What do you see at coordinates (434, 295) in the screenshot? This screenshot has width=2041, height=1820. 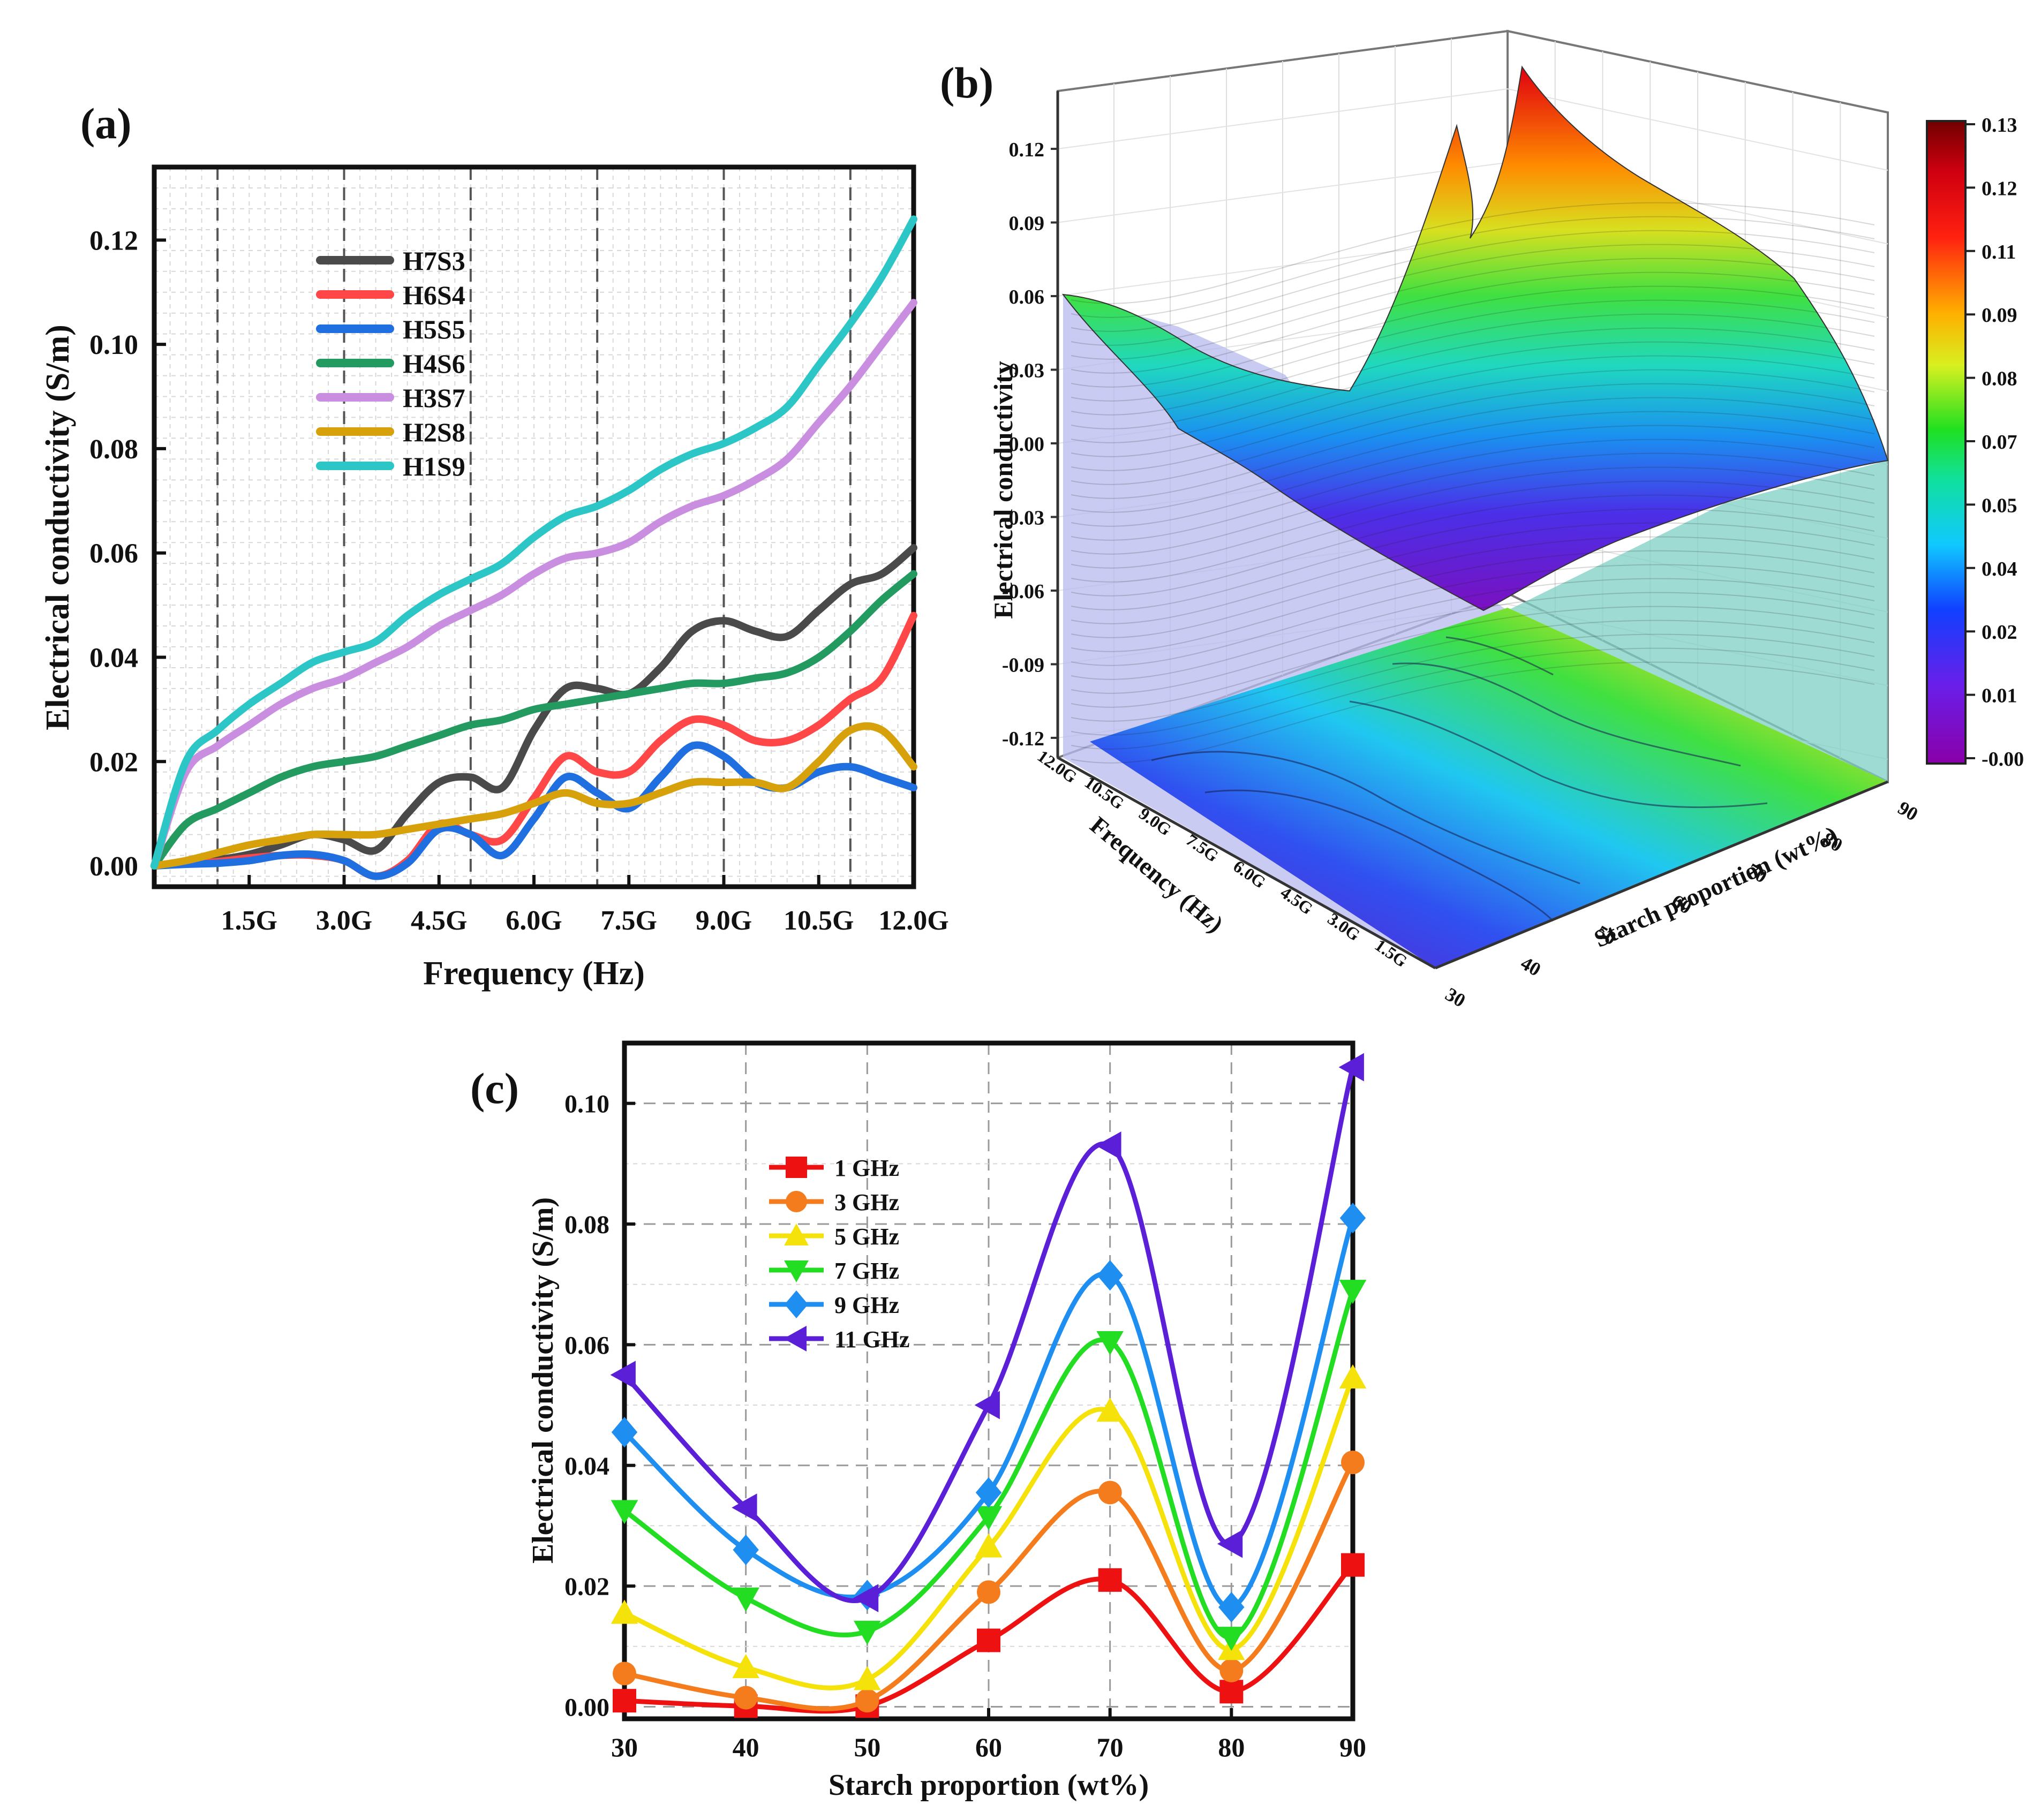 I see `legend-label: H6S4` at bounding box center [434, 295].